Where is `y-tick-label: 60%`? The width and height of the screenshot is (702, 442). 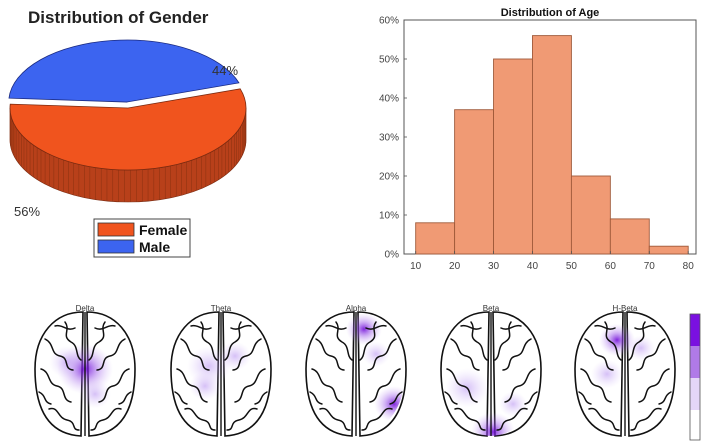
y-tick-label: 60% is located at coordinates (389, 21).